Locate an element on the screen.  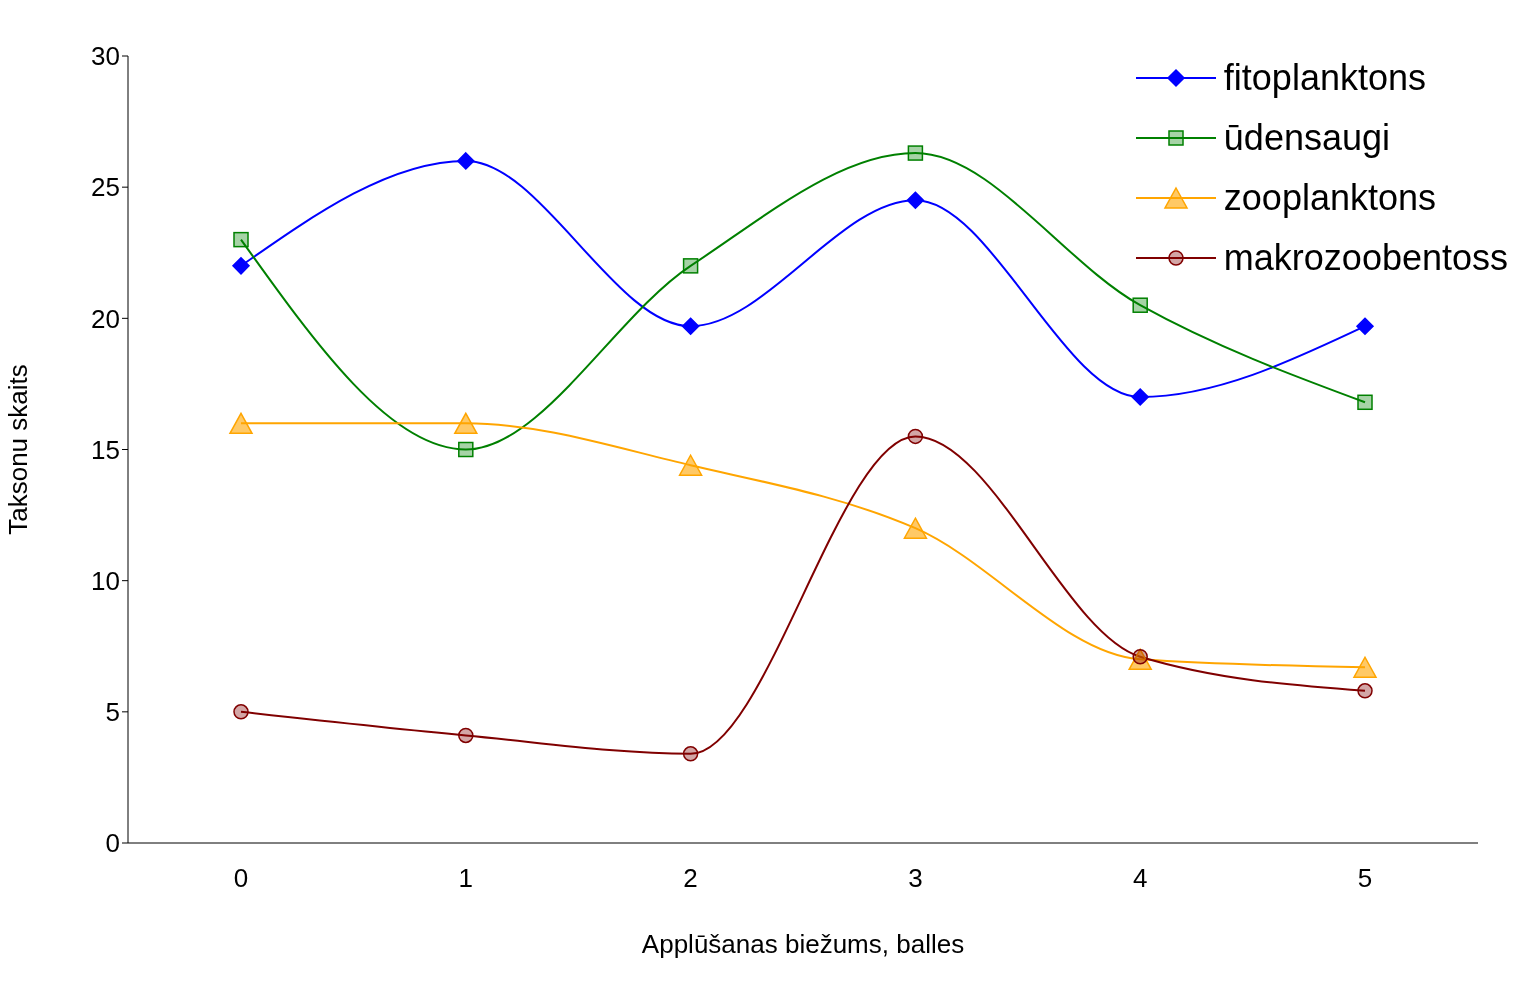
legend-label: zooplanktons is located at coordinates (1329, 198).